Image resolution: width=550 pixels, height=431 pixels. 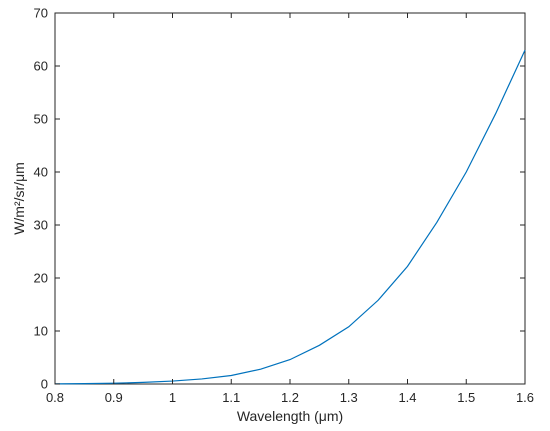 I want to click on y-axis-label: W/m²/sr/μm, so click(x=19, y=198).